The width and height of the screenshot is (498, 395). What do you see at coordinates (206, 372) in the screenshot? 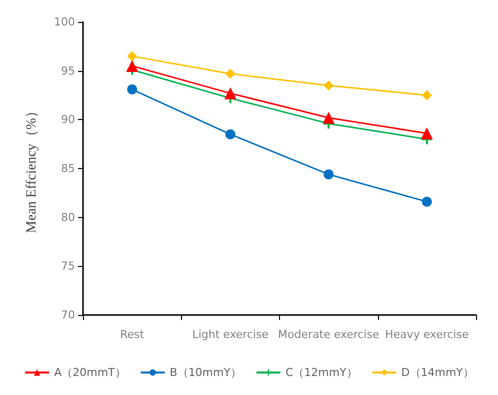
I see `legend-label: B（10mmY）` at bounding box center [206, 372].